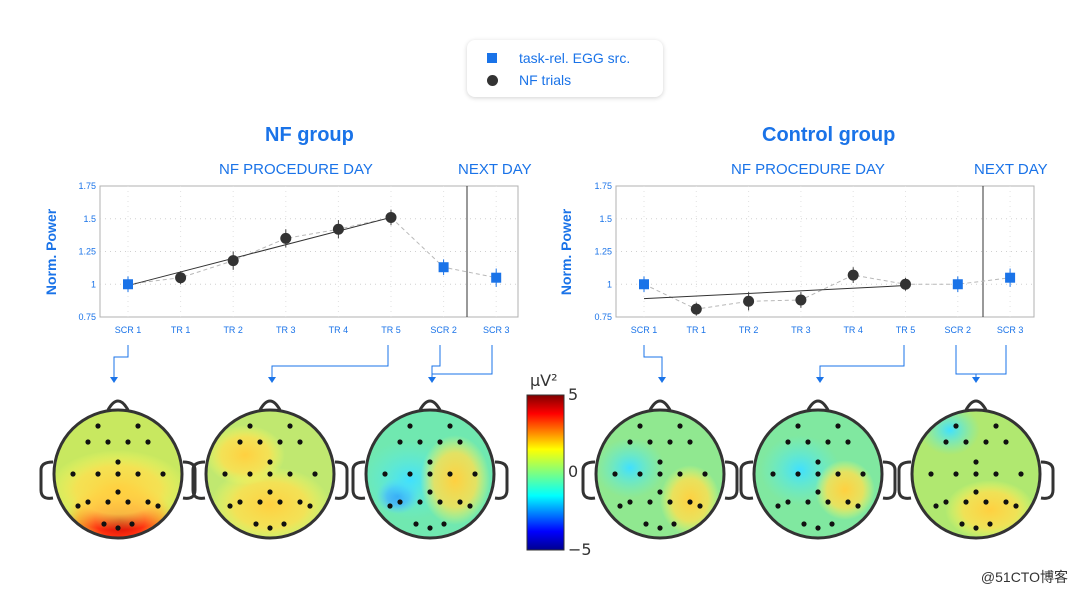 The width and height of the screenshot is (1080, 595). Describe the element at coordinates (862, 361) in the screenshot. I see `arrow-tr5-ctrl` at that location.